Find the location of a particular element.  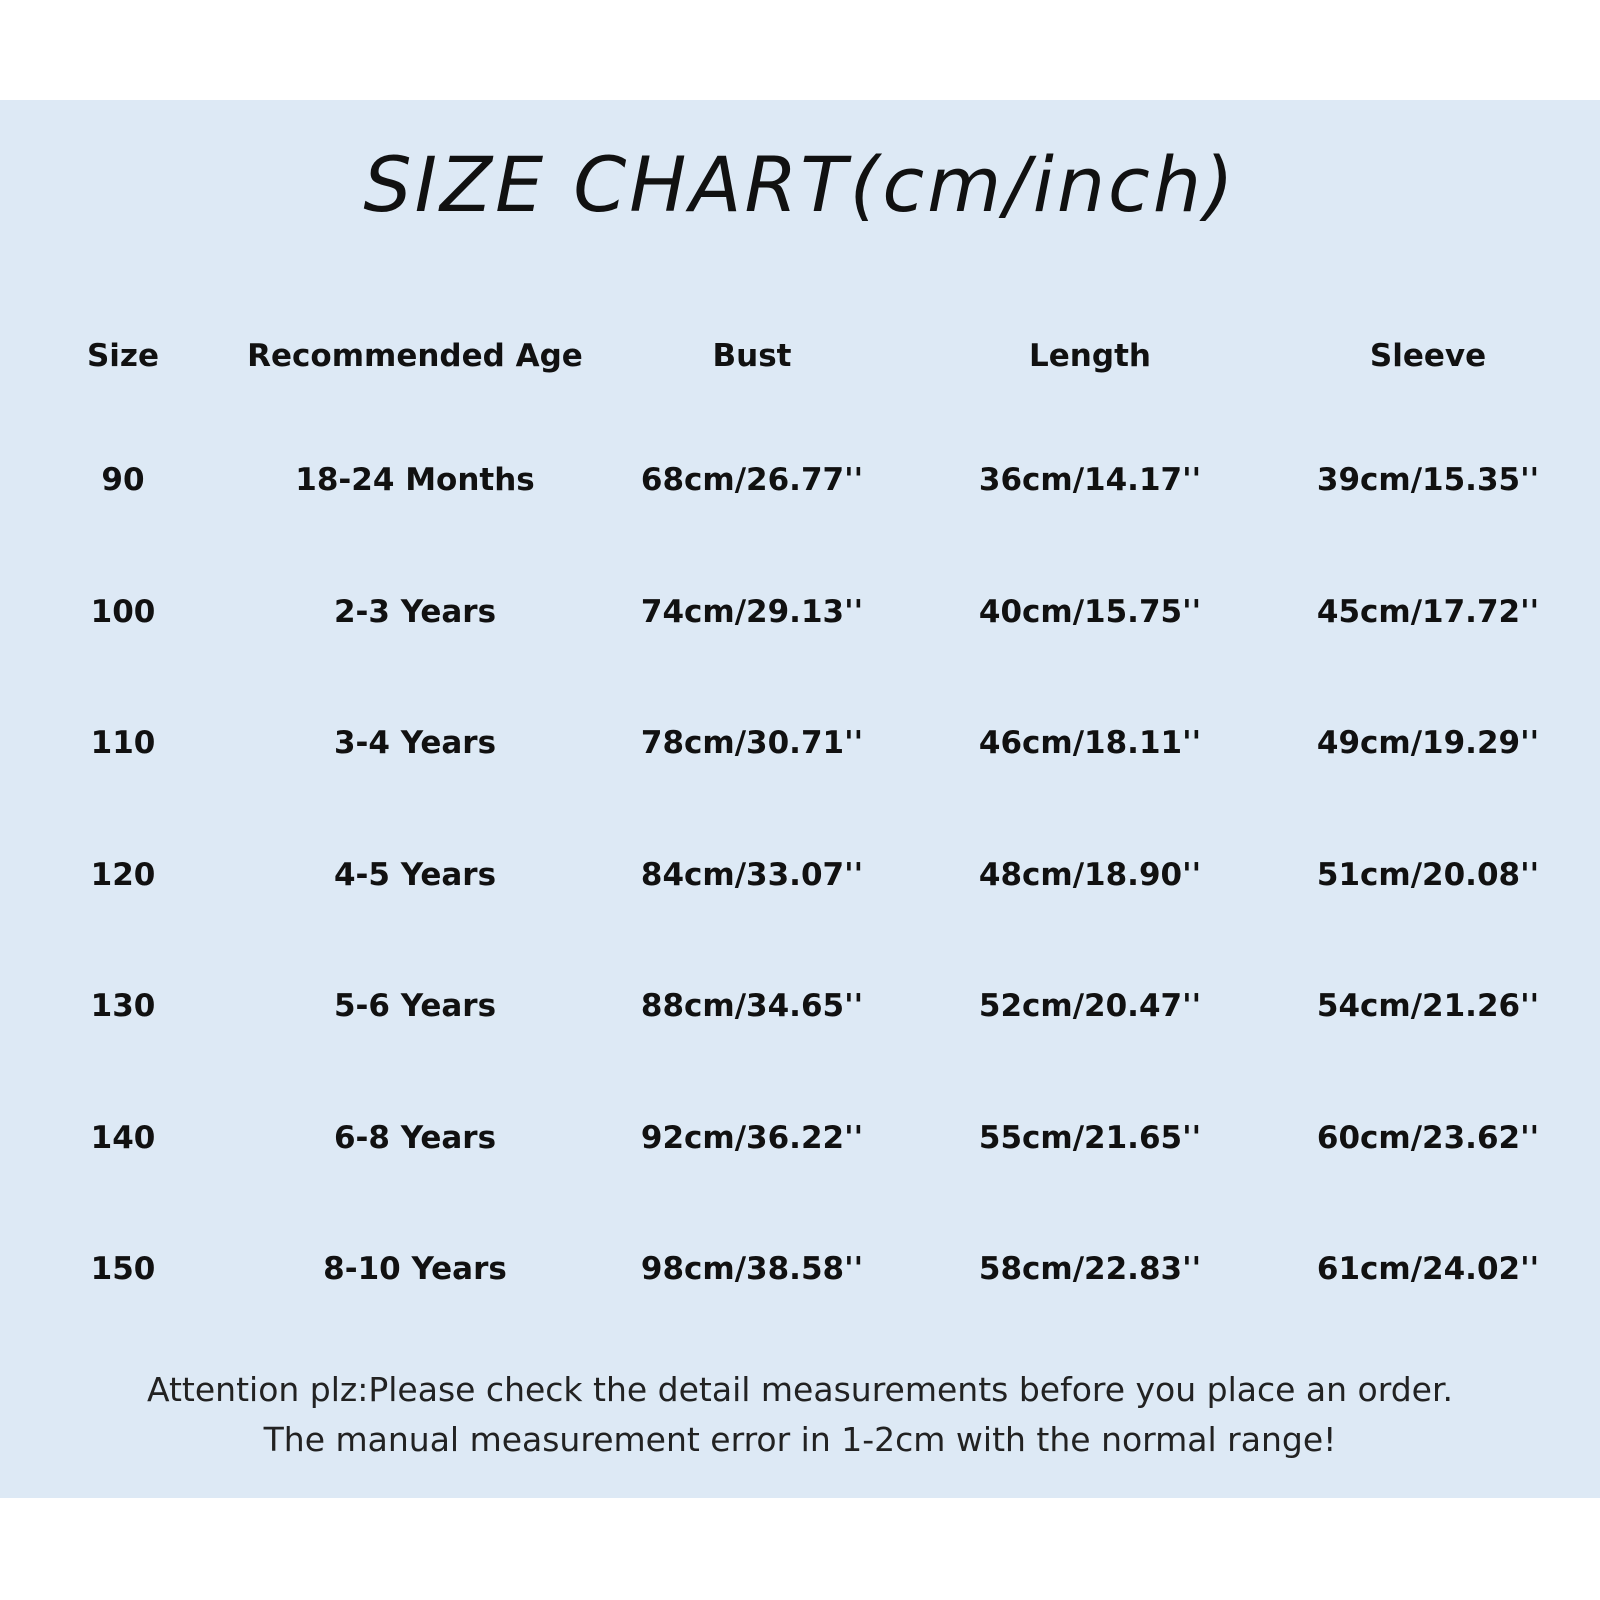

cell-bust: 84cm/33.07'' is located at coordinates (752, 874).